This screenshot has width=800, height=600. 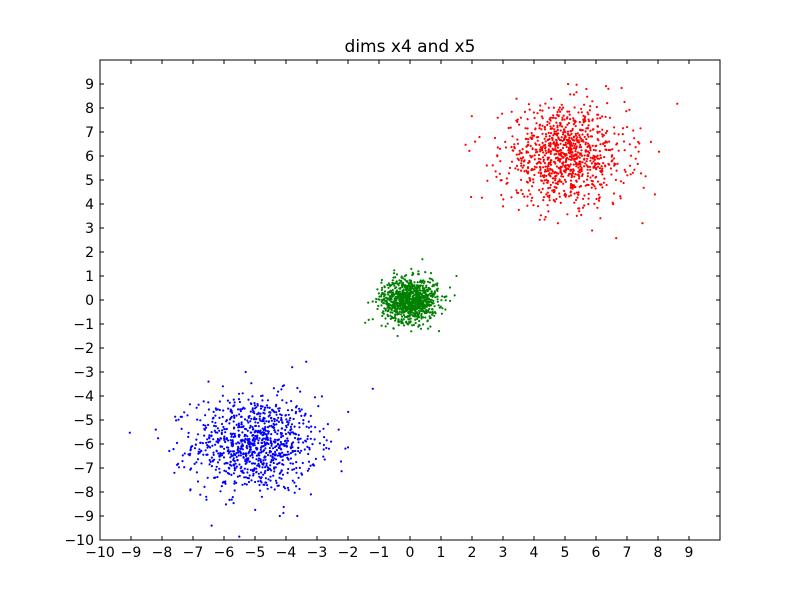 What do you see at coordinates (89, 205) in the screenshot?
I see `y-tick-label: 4` at bounding box center [89, 205].